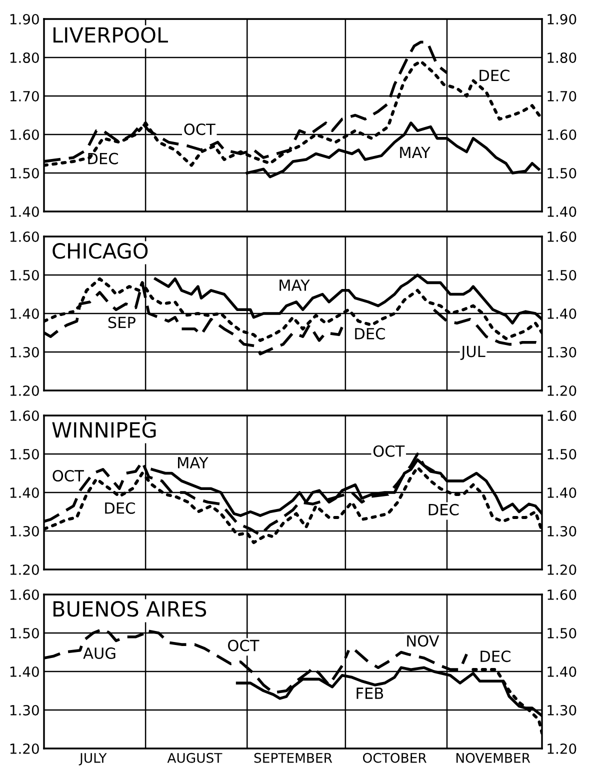 Image resolution: width=591 pixels, height=770 pixels. Describe the element at coordinates (99, 653) in the screenshot. I see `annotation: AUG` at that location.